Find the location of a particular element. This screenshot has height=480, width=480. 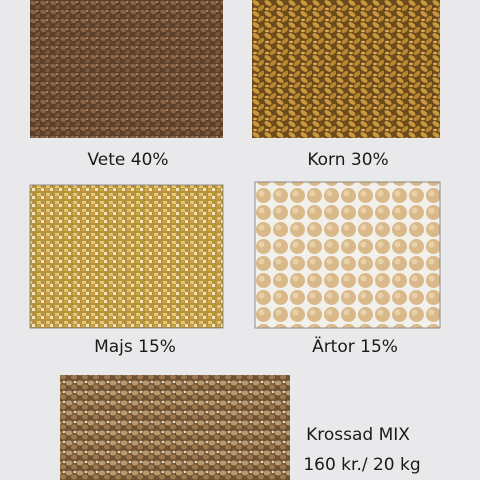

wheat-sample is located at coordinates (126, 69).